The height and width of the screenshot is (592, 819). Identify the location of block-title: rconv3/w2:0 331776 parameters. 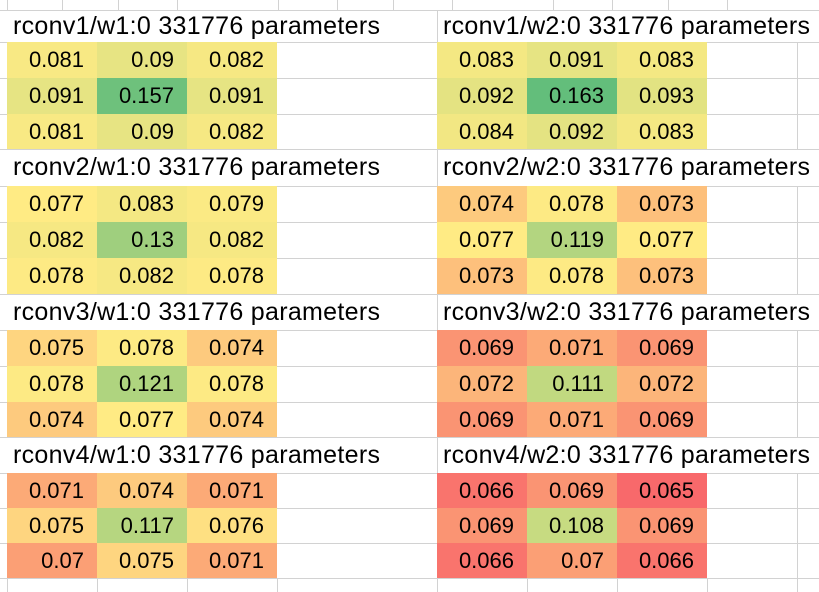
(627, 311).